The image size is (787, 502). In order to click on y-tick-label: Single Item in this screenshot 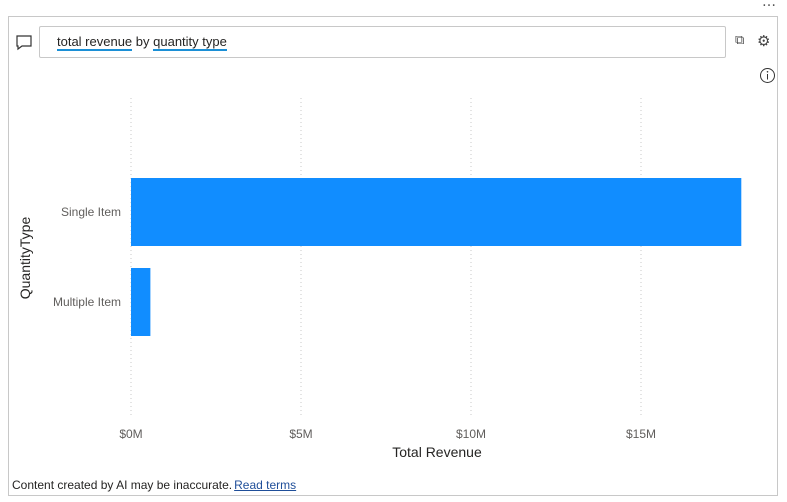, I will do `click(91, 212)`.